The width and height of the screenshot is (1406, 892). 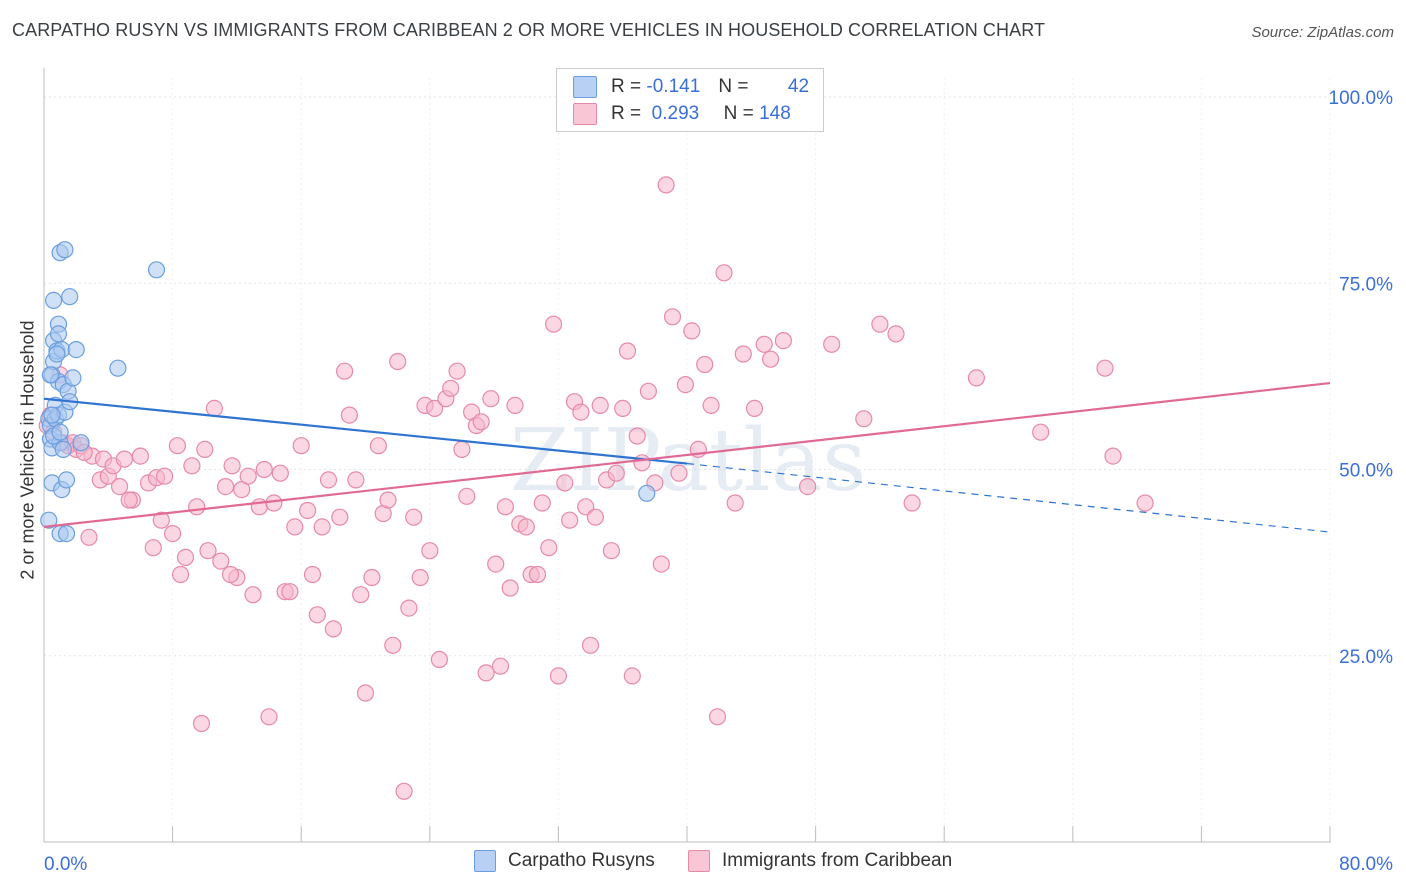 I want to click on legend-n-value: 42, so click(x=798, y=86).